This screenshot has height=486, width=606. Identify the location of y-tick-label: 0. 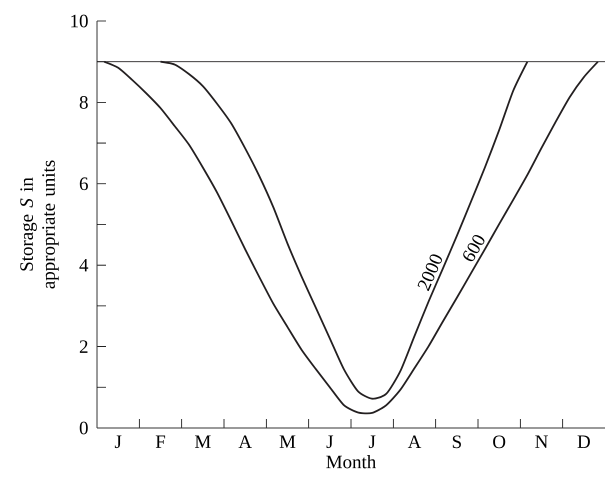
(84, 428).